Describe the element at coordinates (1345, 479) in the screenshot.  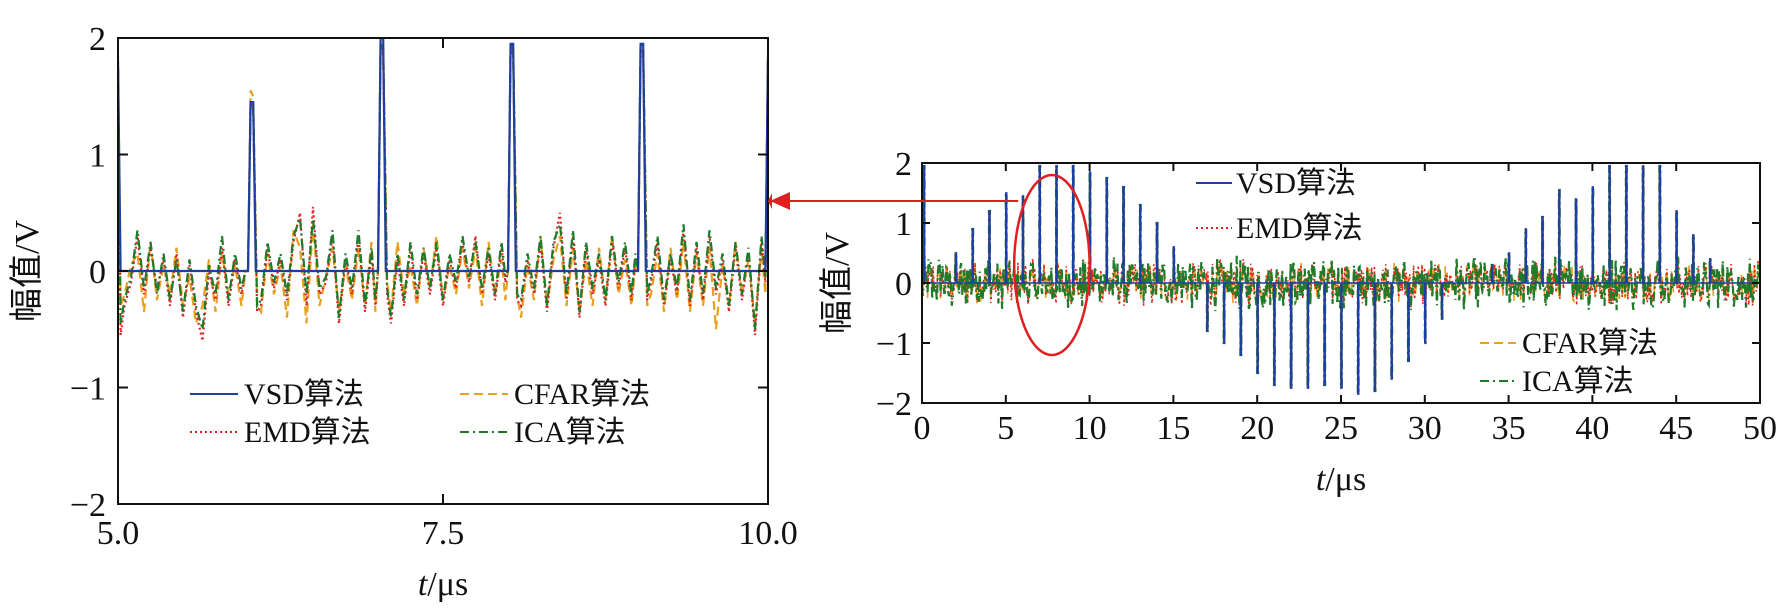
I see `right-x-axis-unit: /μs` at that location.